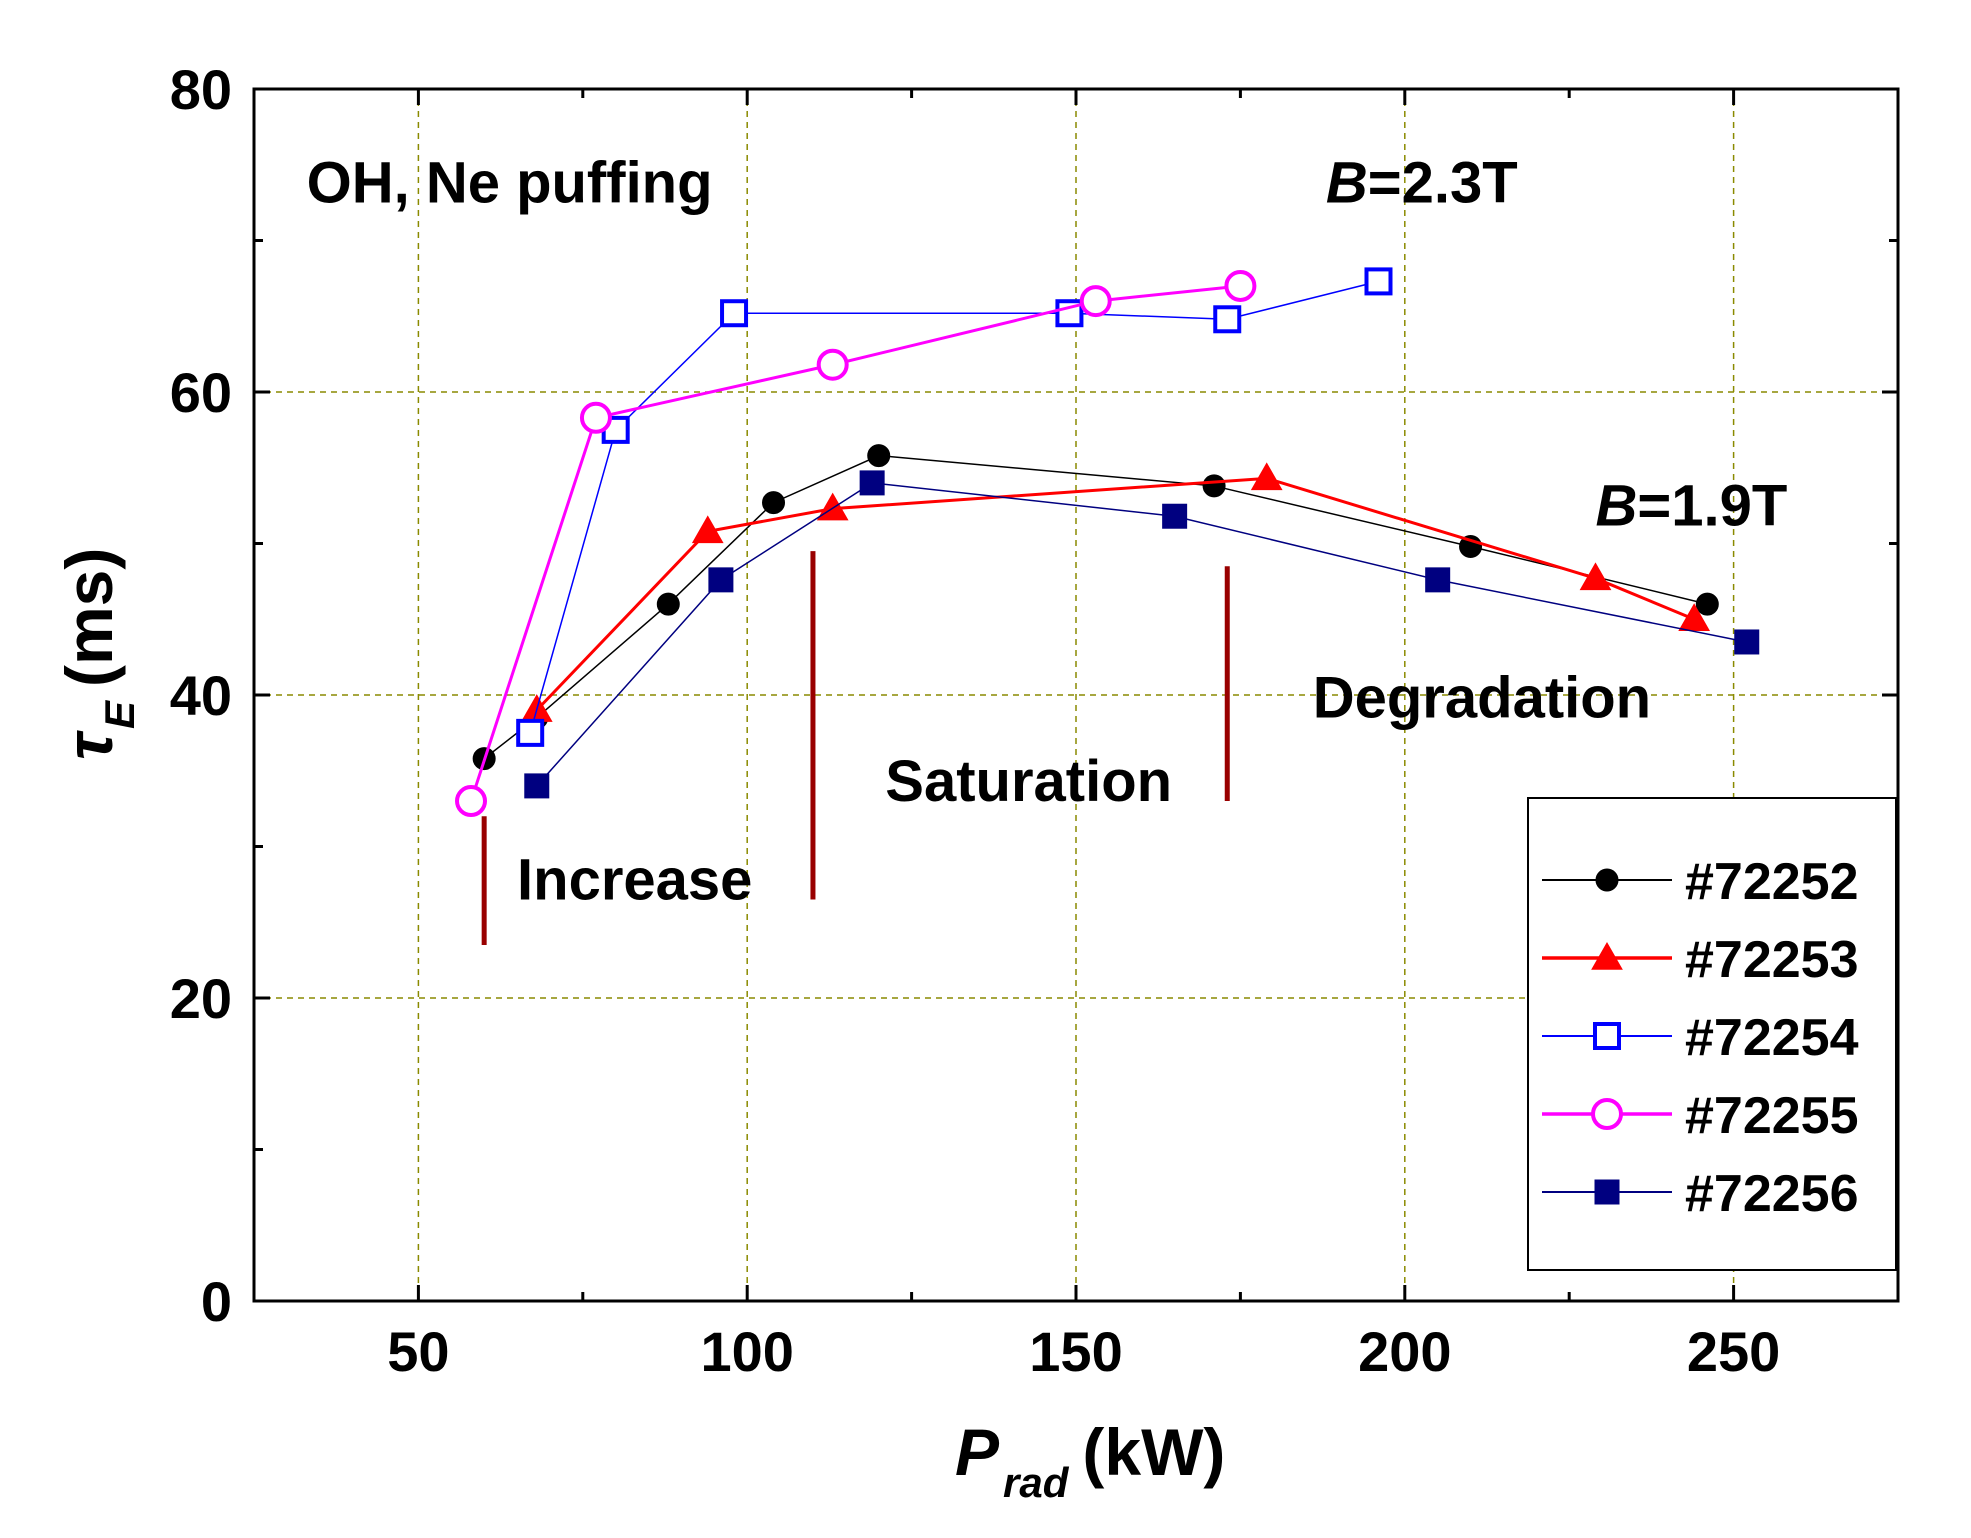 Image resolution: width=1971 pixels, height=1538 pixels. I want to click on legend-label: #72255, so click(1772, 1116).